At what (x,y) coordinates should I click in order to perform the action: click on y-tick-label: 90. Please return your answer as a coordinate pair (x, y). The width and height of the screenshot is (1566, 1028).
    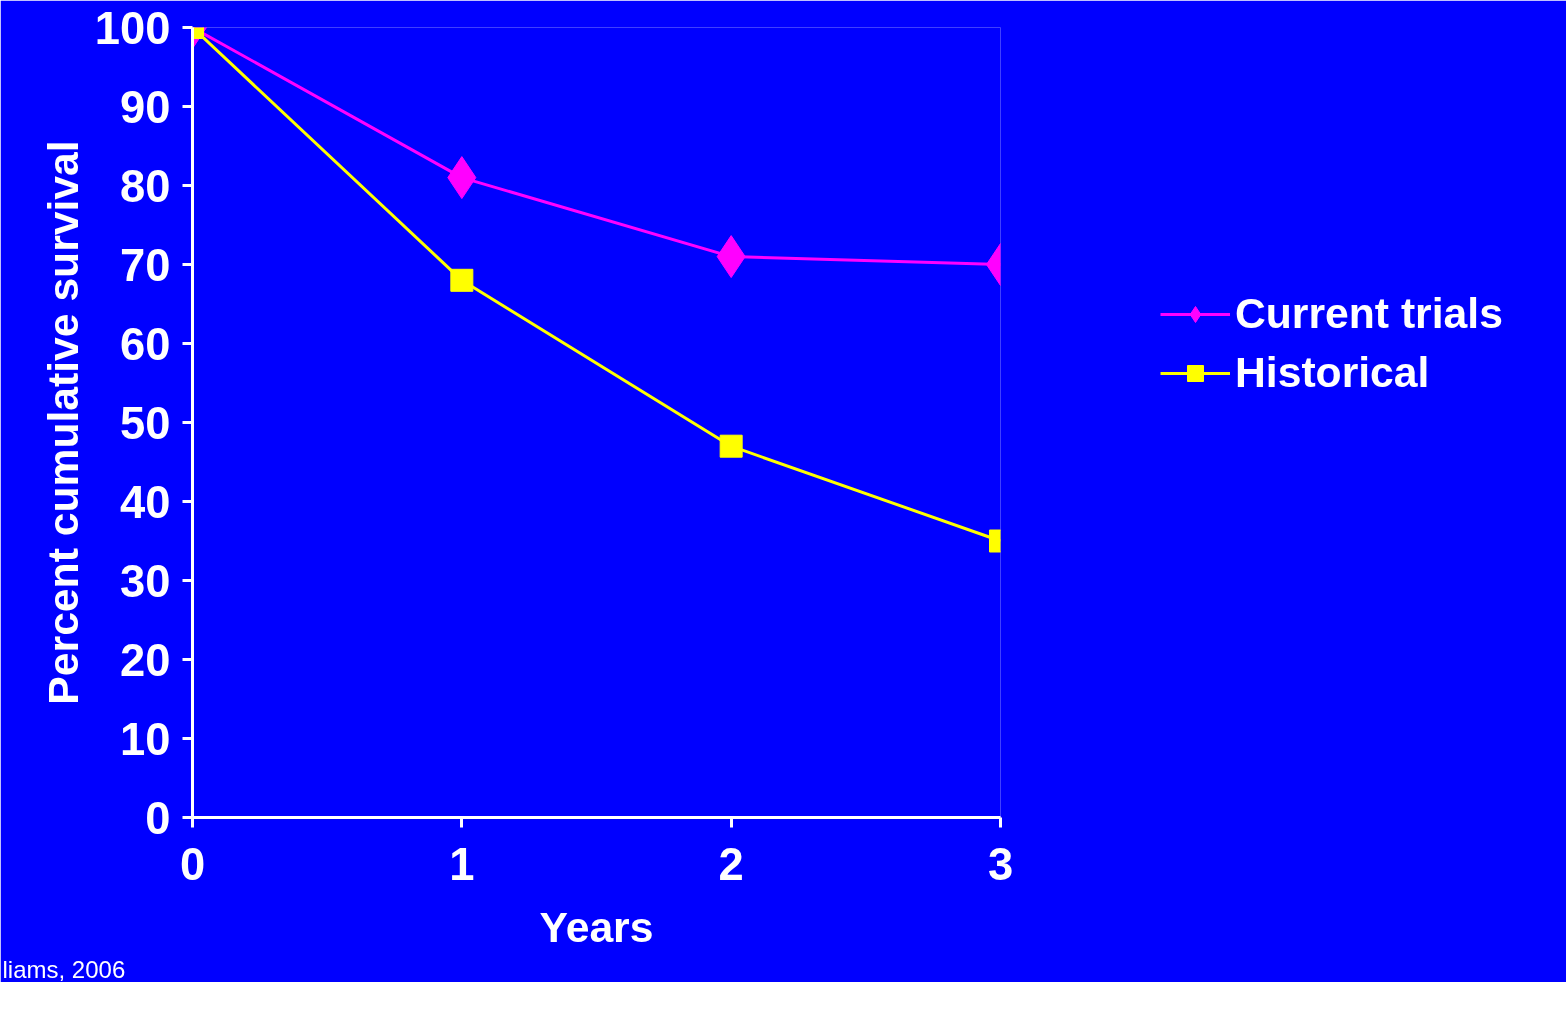
    Looking at the image, I should click on (145, 107).